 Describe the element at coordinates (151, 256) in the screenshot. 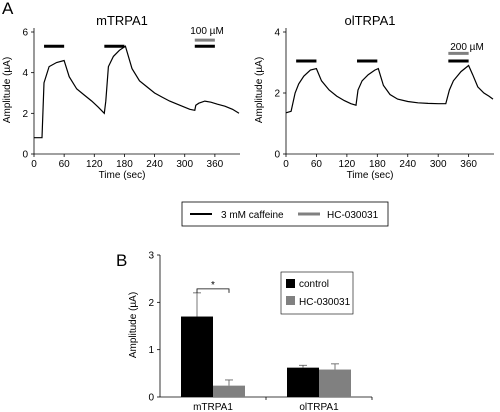

I see `y-tick-label: 3` at that location.